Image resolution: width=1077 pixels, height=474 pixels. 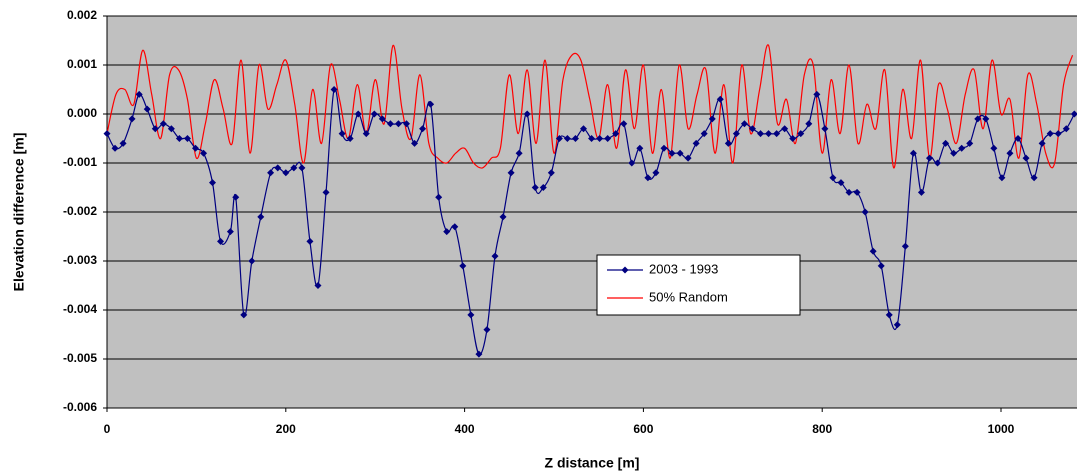 I want to click on legend-box, so click(x=698, y=285).